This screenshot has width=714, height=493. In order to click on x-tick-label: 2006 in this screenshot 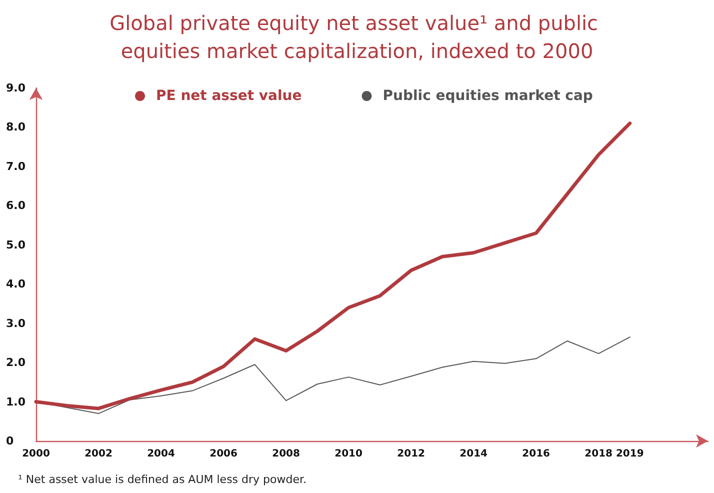, I will do `click(224, 454)`.